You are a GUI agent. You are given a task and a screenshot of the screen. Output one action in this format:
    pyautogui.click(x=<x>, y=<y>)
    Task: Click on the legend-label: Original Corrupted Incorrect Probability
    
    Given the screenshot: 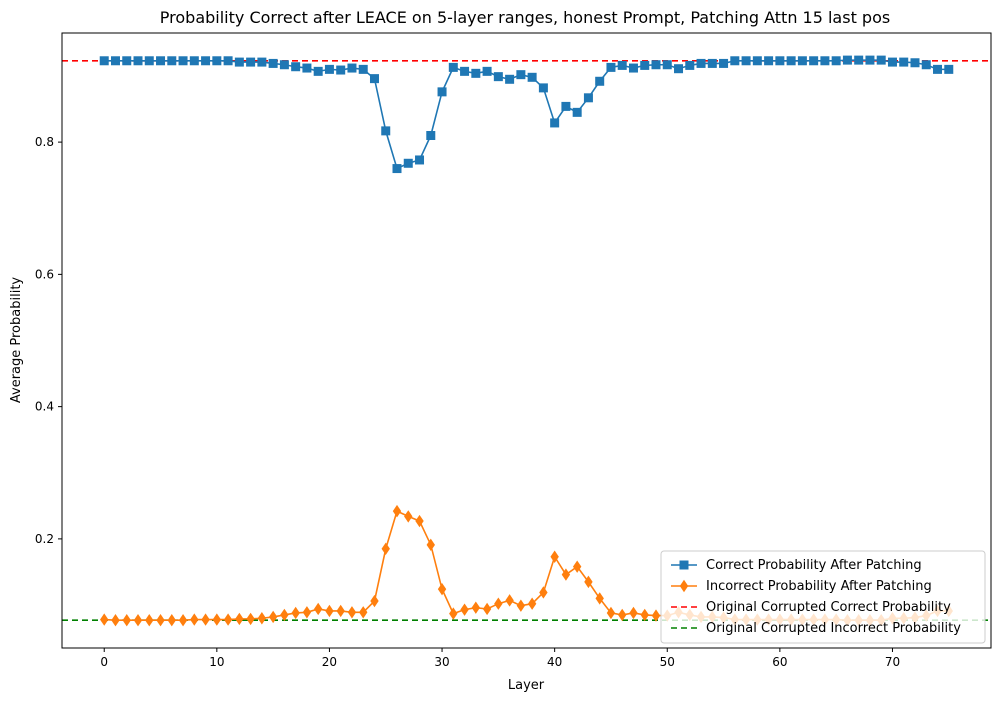 What is the action you would take?
    pyautogui.click(x=833, y=628)
    